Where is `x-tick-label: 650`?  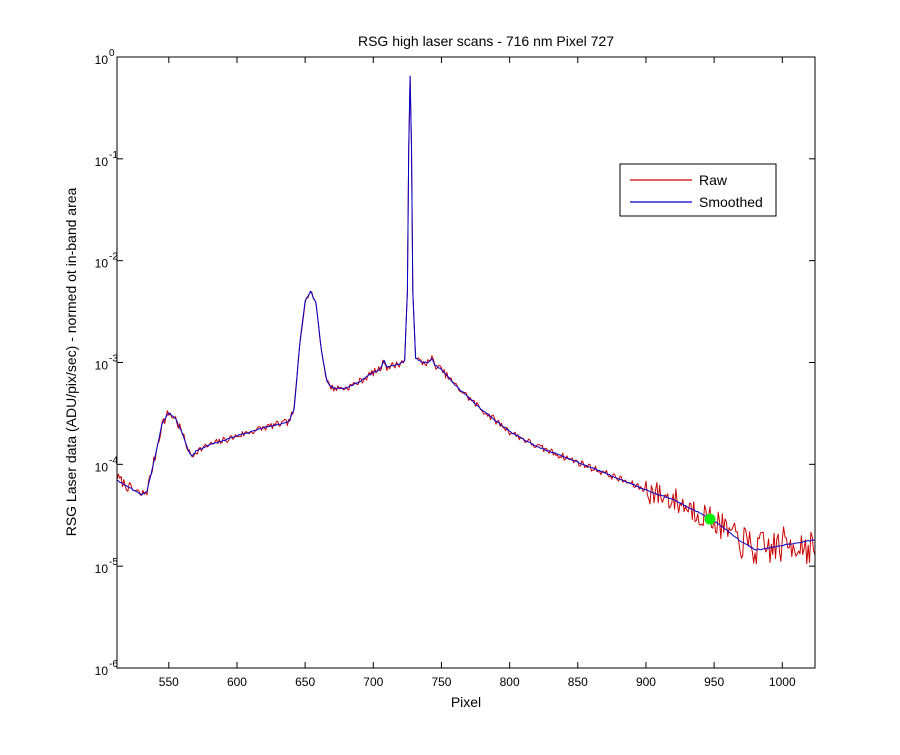
x-tick-label: 650 is located at coordinates (305, 682).